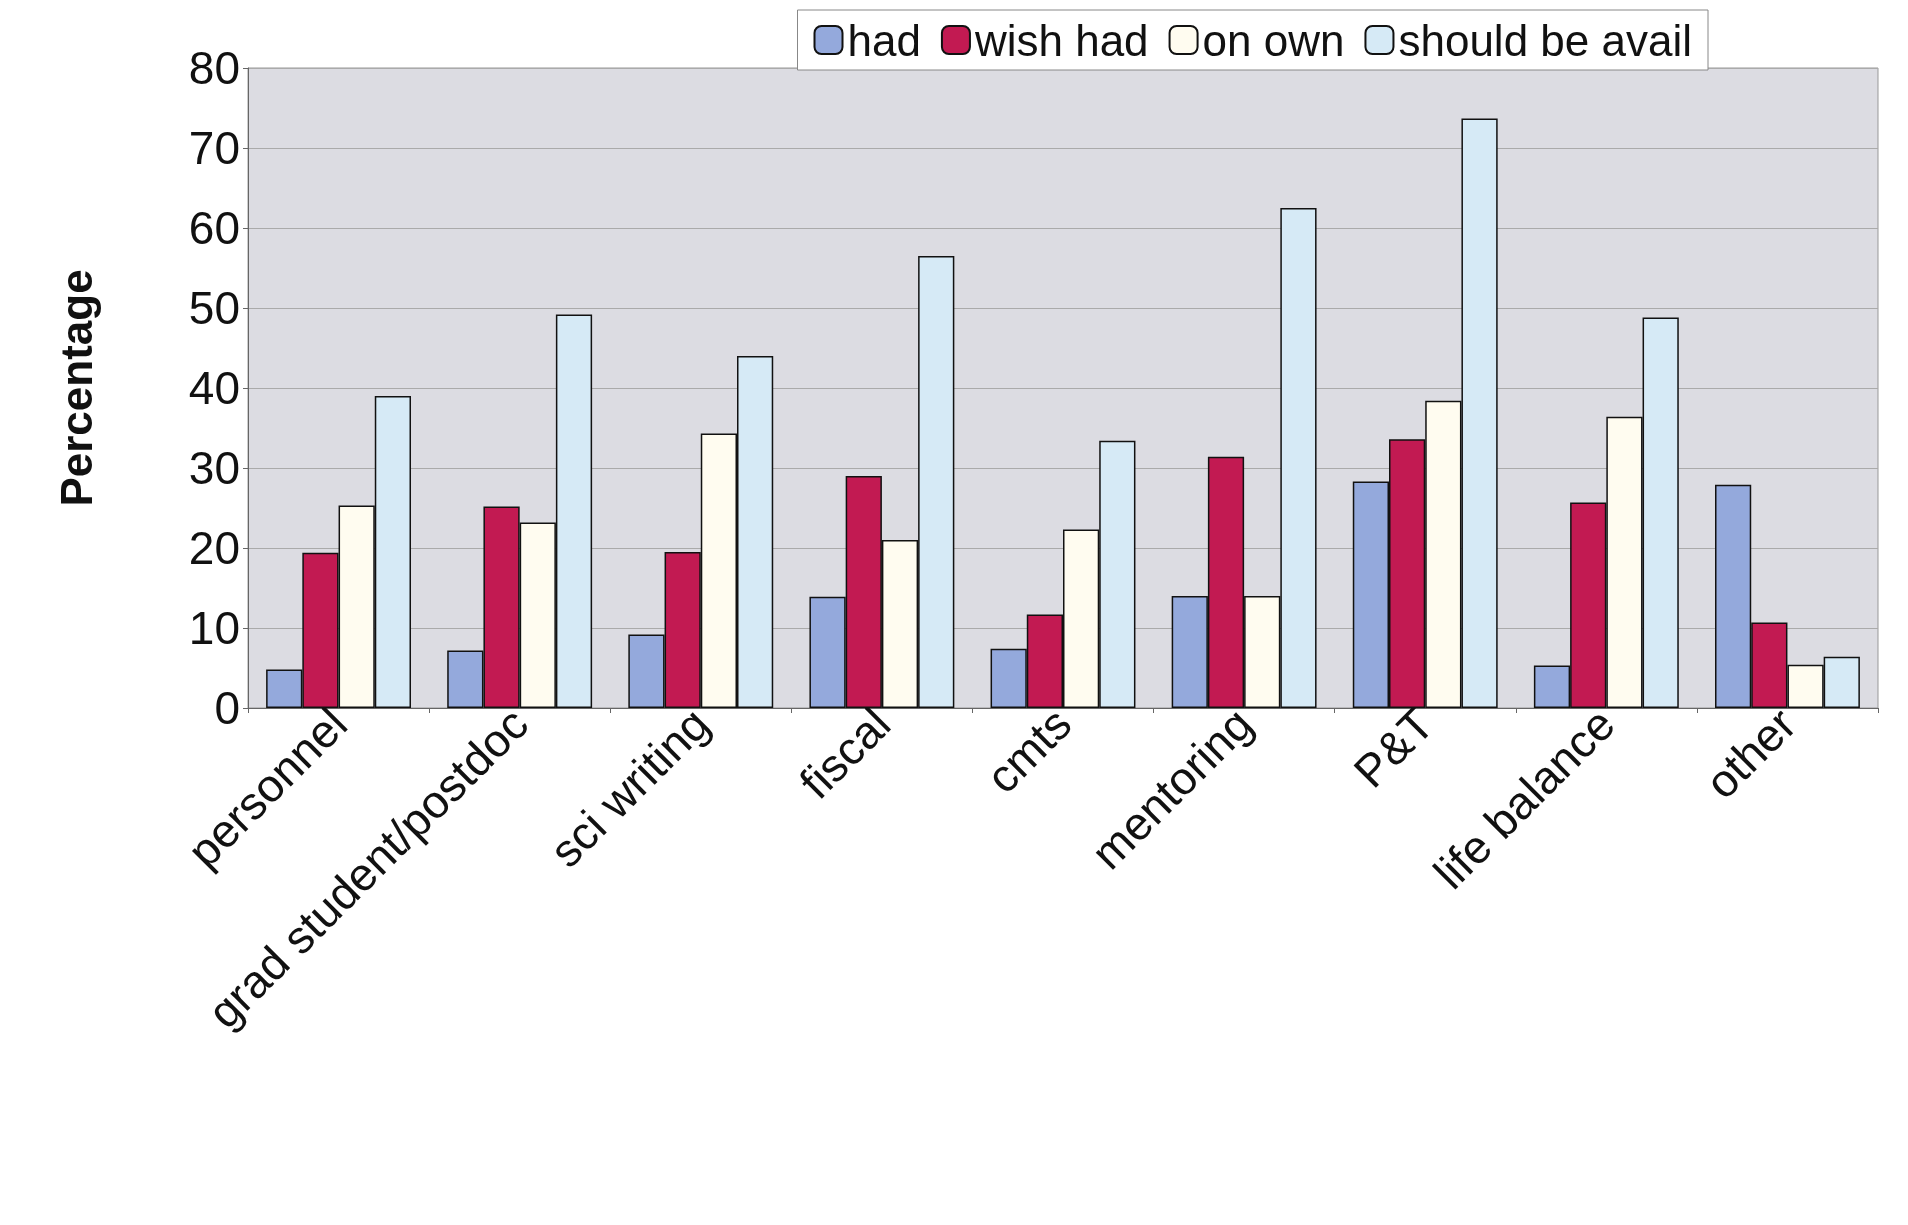  What do you see at coordinates (76, 388) in the screenshot?
I see `y-axis-title: Percentage` at bounding box center [76, 388].